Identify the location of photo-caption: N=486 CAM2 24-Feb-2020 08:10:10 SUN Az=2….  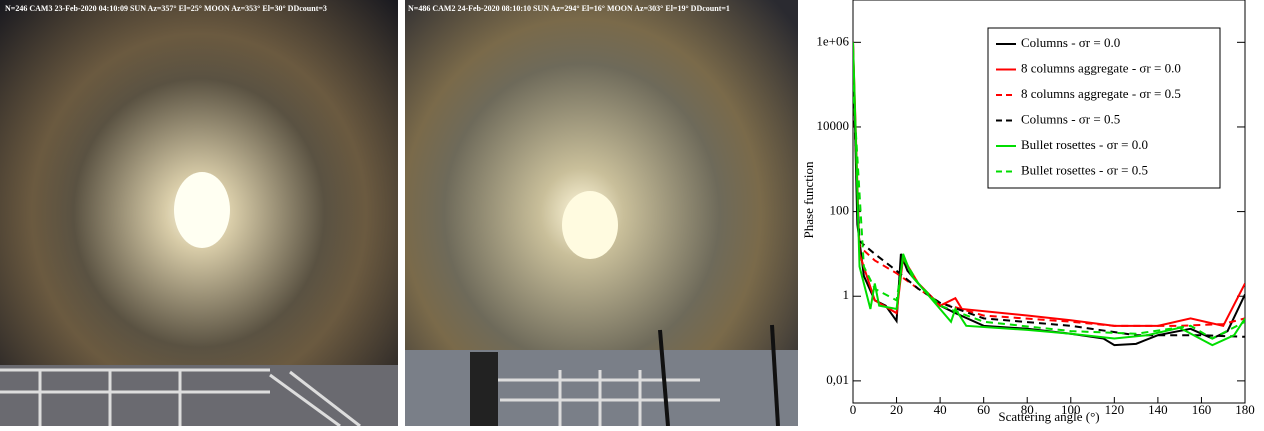
(569, 8).